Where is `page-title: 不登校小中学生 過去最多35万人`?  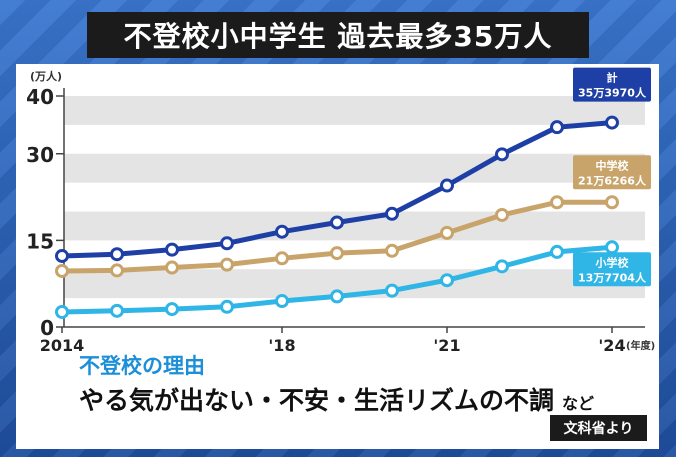 page-title: 不登校小中学生 過去最多35万人 is located at coordinates (338, 36).